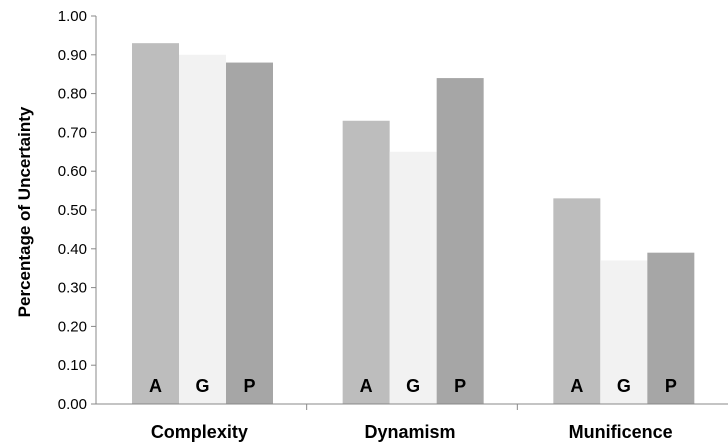 The height and width of the screenshot is (445, 728). Describe the element at coordinates (671, 328) in the screenshot. I see `bar-munificence-p` at that location.